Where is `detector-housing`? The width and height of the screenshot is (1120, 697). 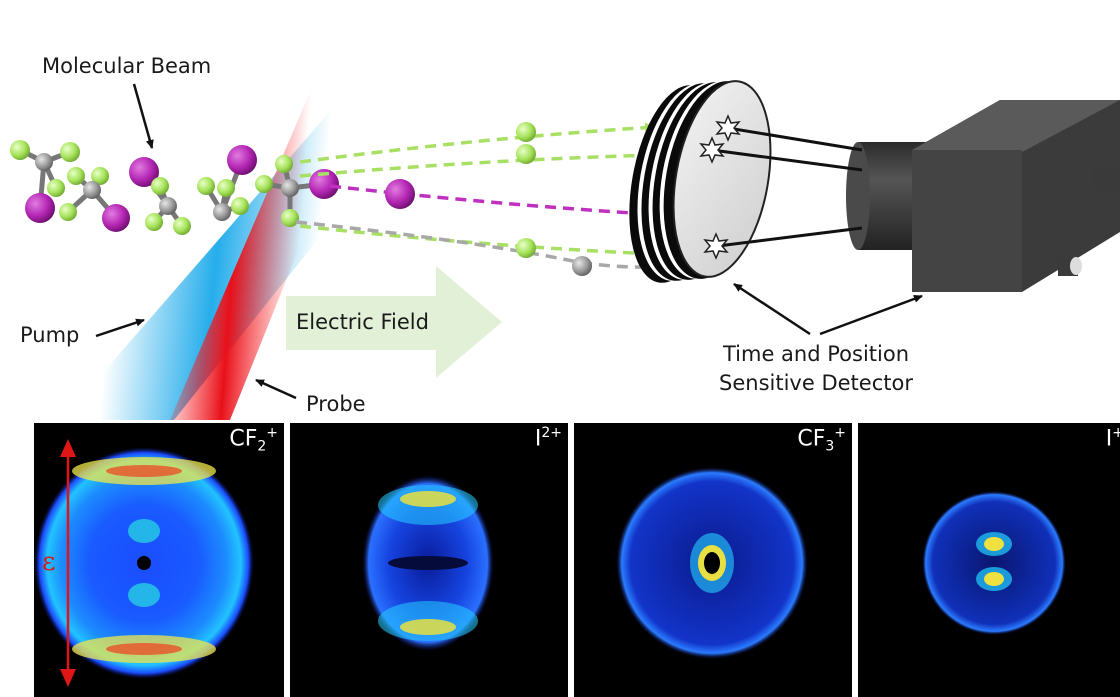 detector-housing is located at coordinates (983, 196).